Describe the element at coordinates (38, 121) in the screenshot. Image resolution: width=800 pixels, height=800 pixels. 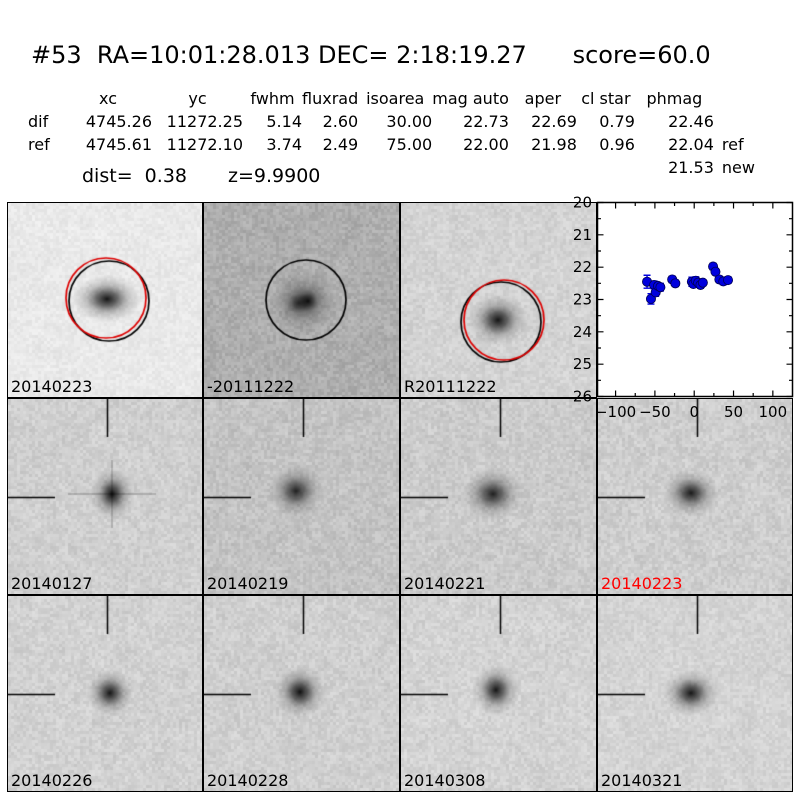
I see `table-cell: dif` at that location.